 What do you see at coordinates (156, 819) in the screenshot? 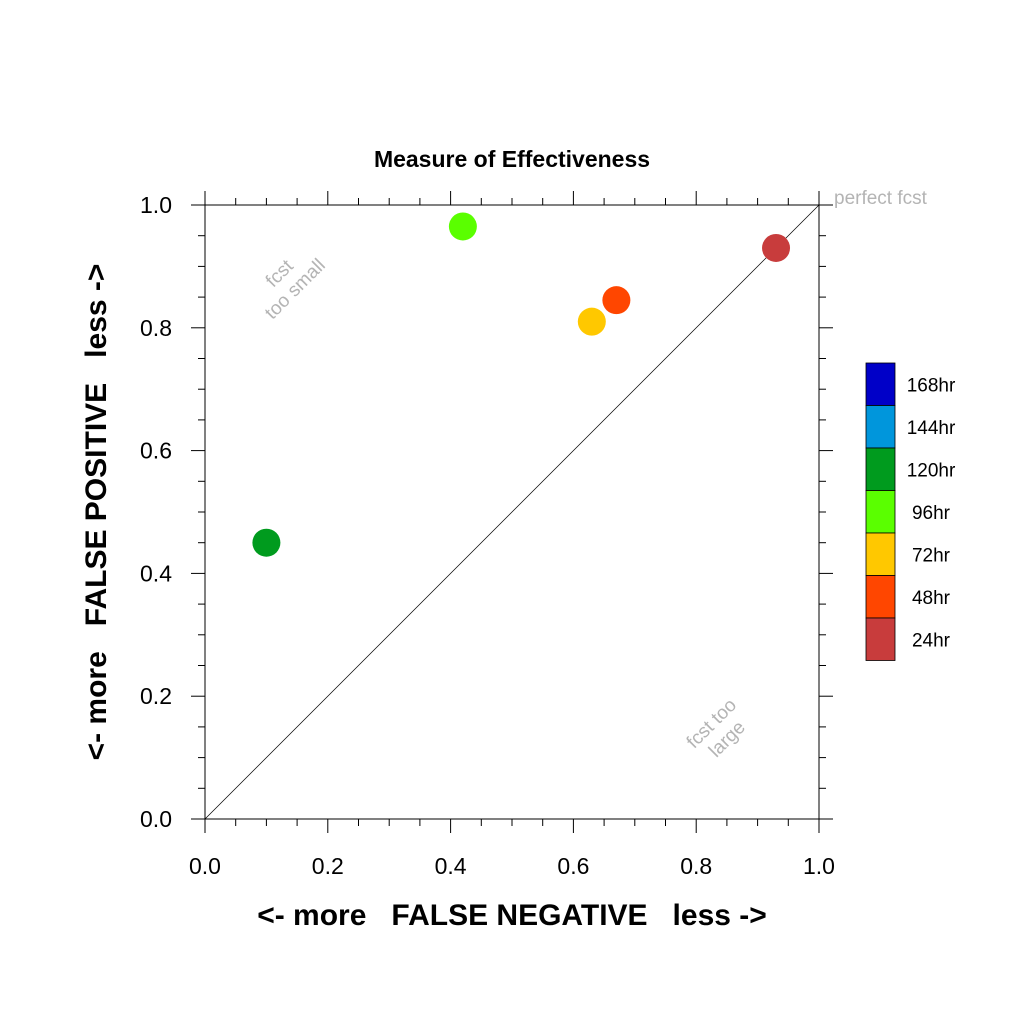
I see `y-tick-label: 0.0` at bounding box center [156, 819].